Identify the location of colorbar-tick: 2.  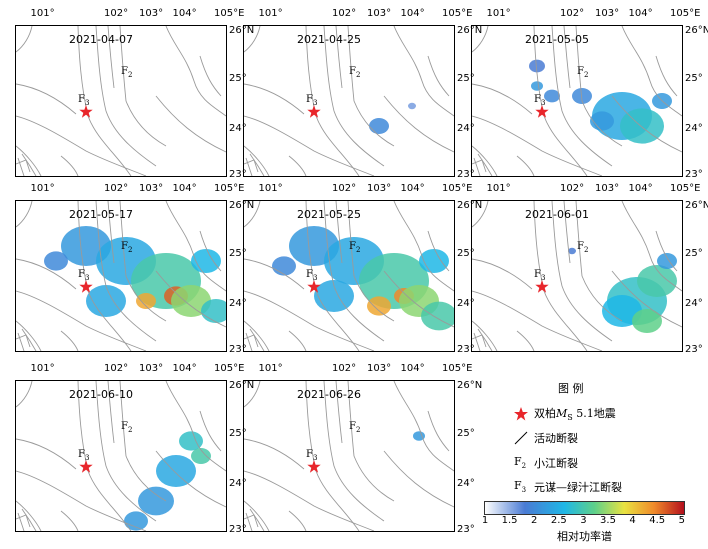
(534, 520).